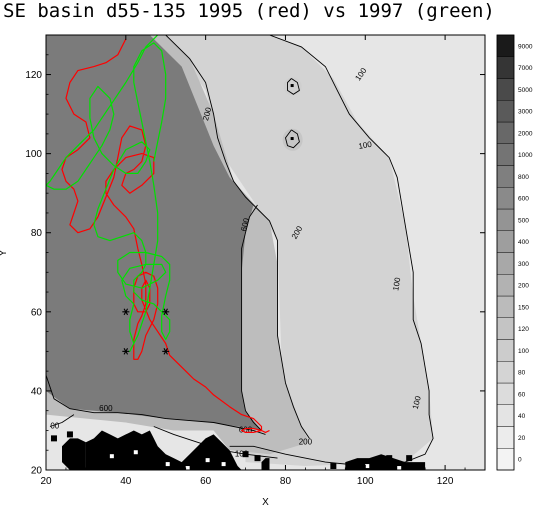 This screenshot has width=536, height=507. I want to click on x-tick-label: 80, so click(286, 481).